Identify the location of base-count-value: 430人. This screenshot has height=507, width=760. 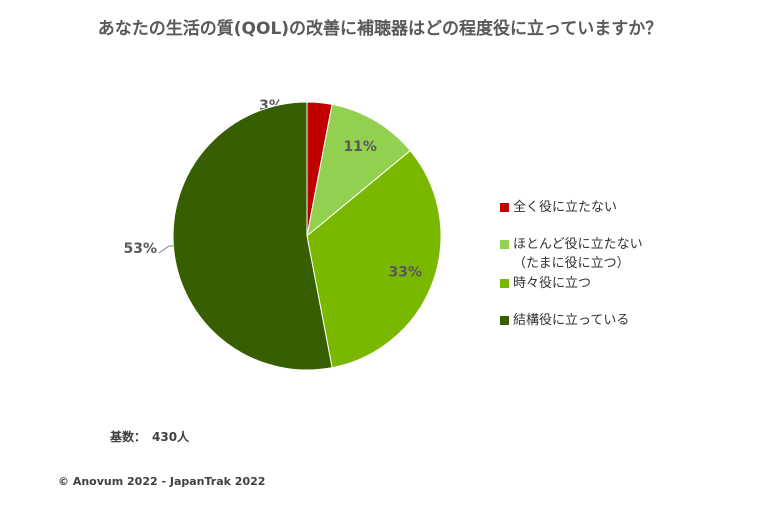
(171, 437).